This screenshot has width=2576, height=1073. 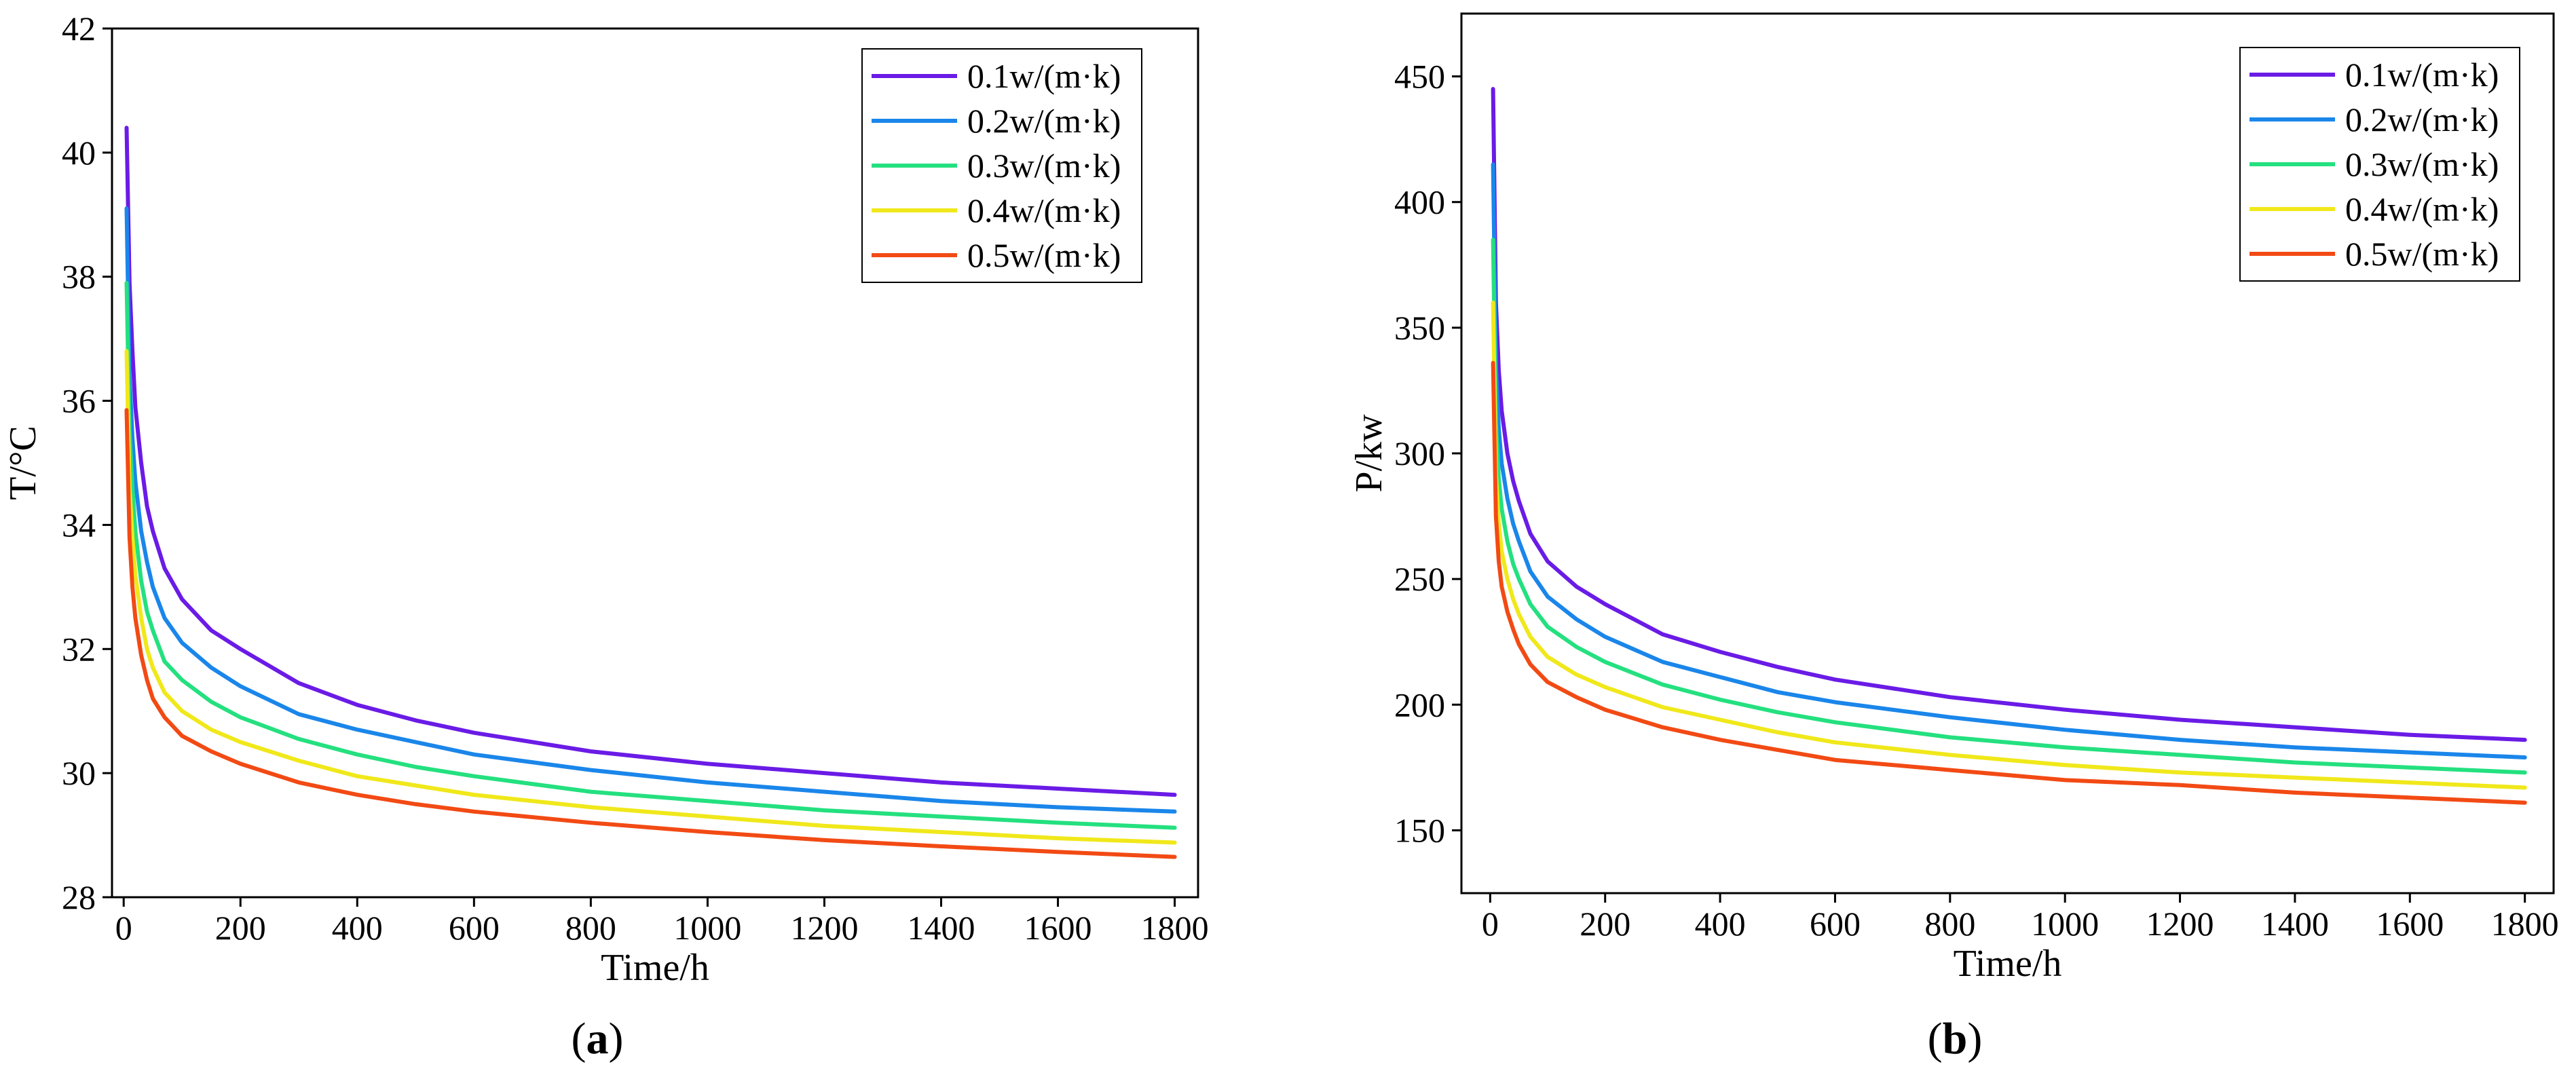 What do you see at coordinates (1420, 704) in the screenshot?
I see `y-tick-label: 200` at bounding box center [1420, 704].